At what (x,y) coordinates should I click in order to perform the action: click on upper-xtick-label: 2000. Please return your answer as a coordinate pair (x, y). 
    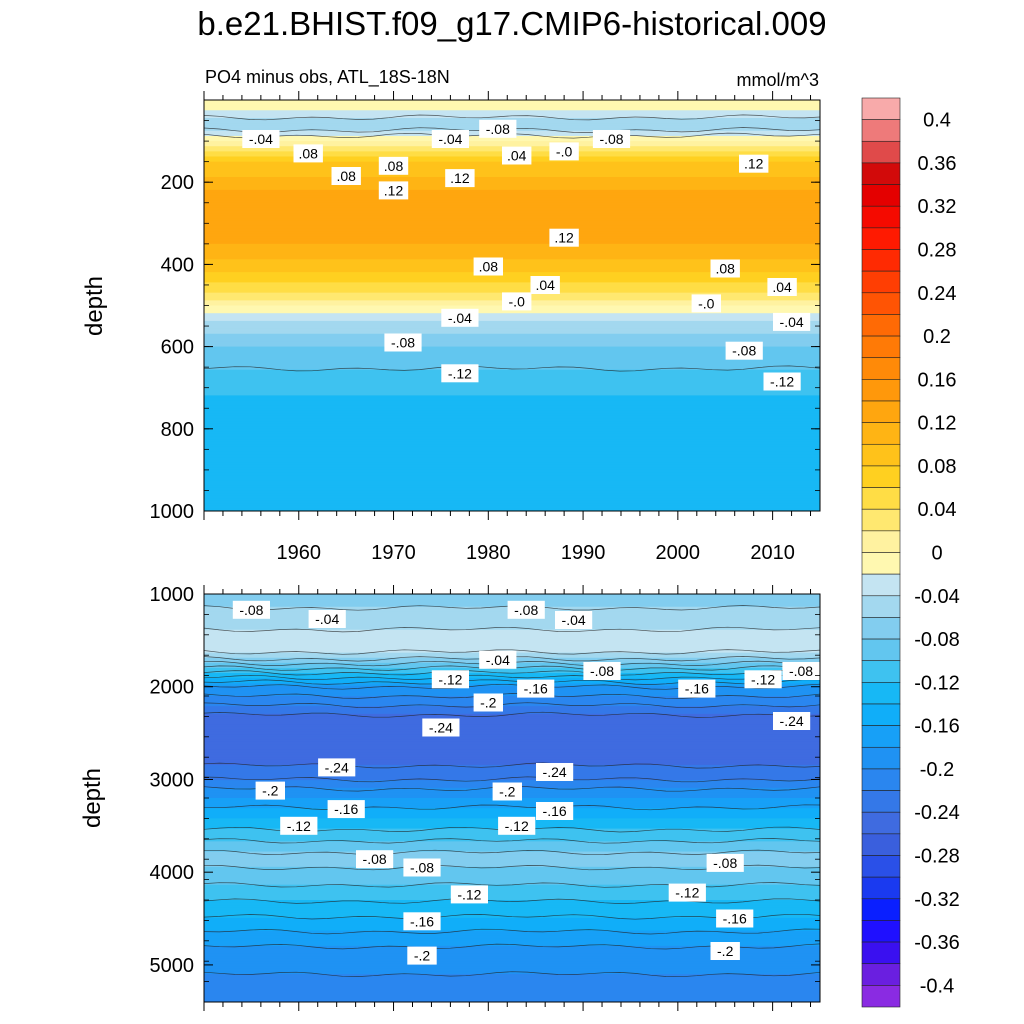
    Looking at the image, I should click on (678, 553).